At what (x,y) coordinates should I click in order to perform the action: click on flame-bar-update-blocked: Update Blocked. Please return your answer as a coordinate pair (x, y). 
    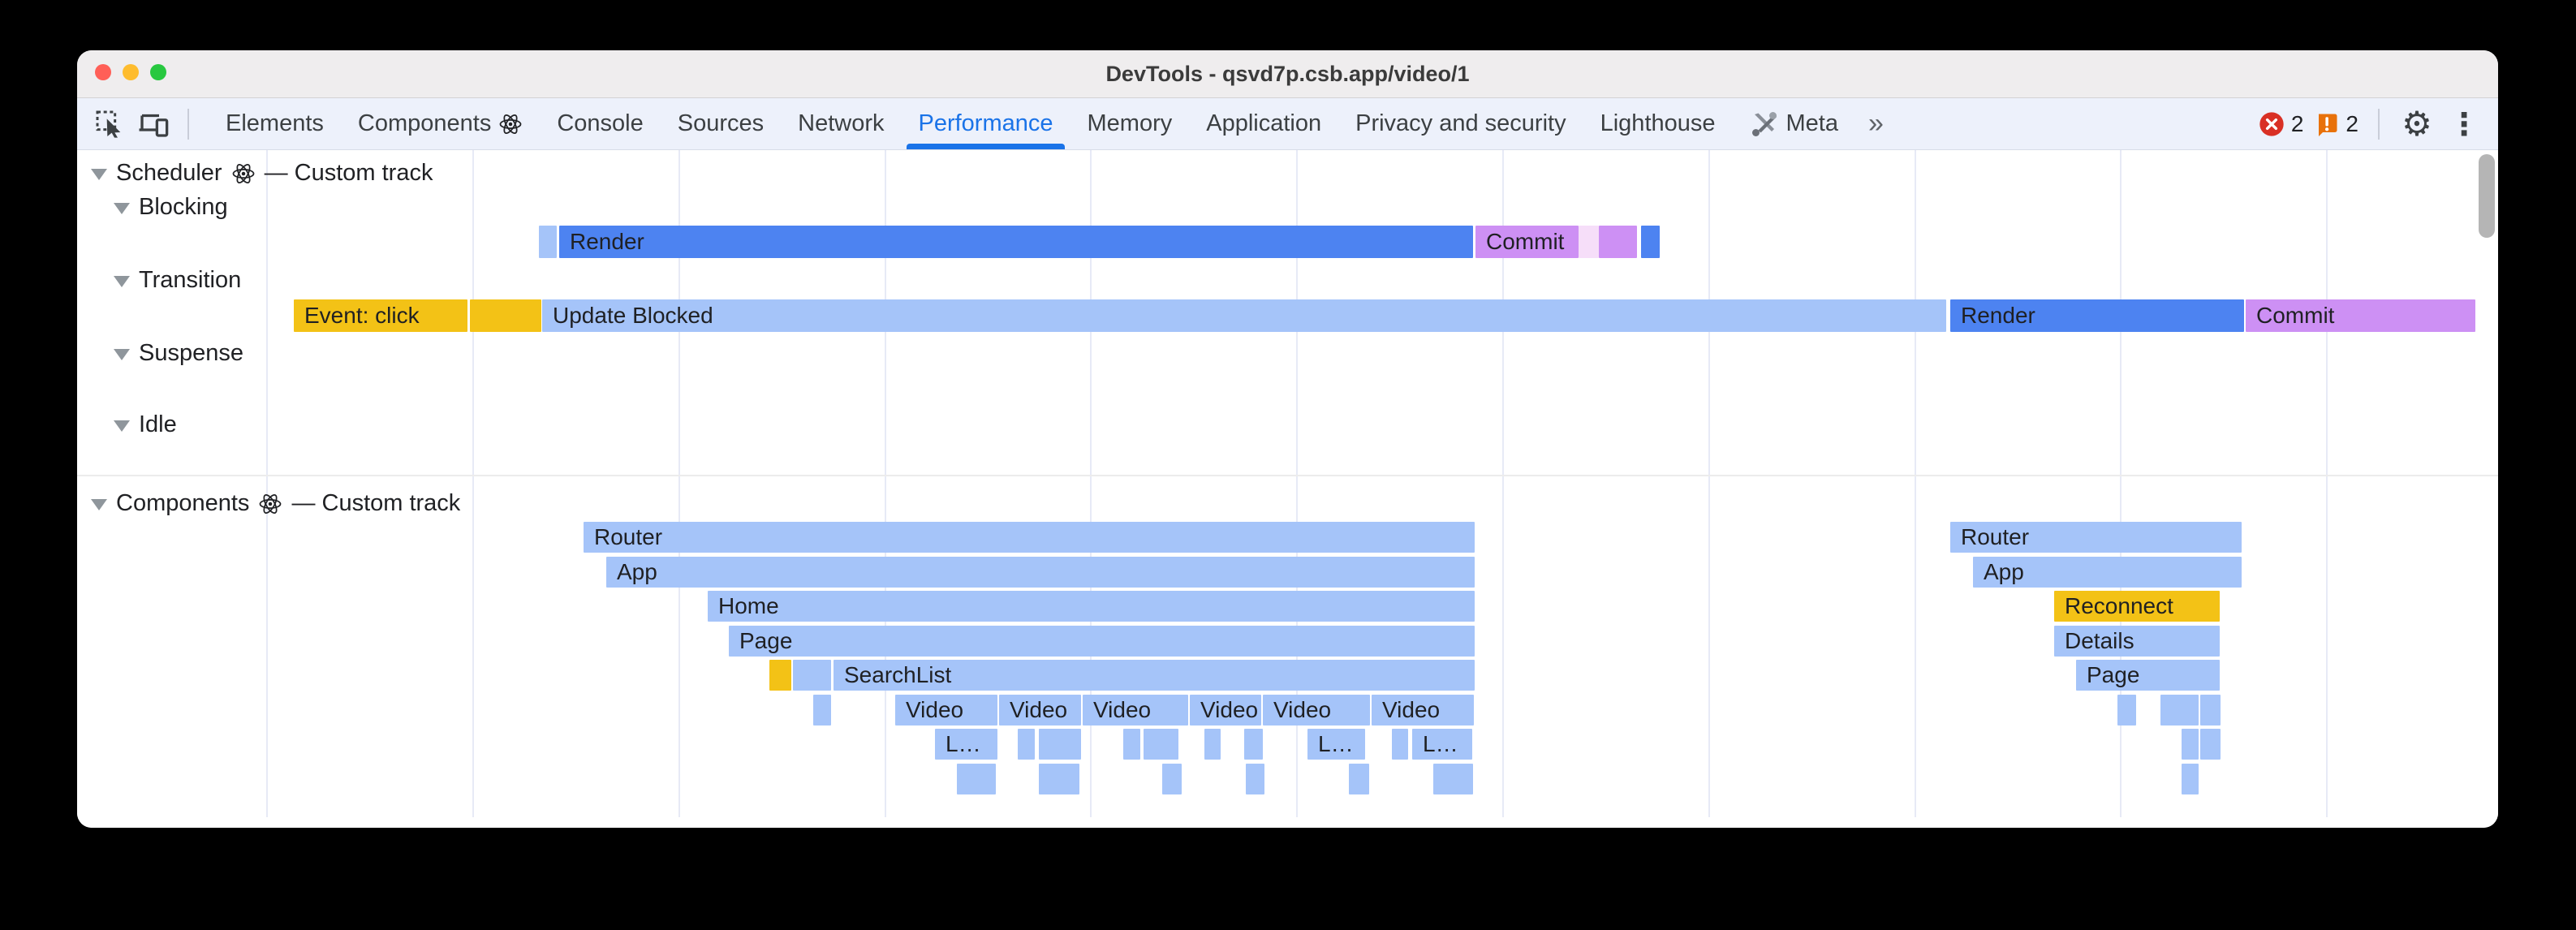
    Looking at the image, I should click on (1244, 315).